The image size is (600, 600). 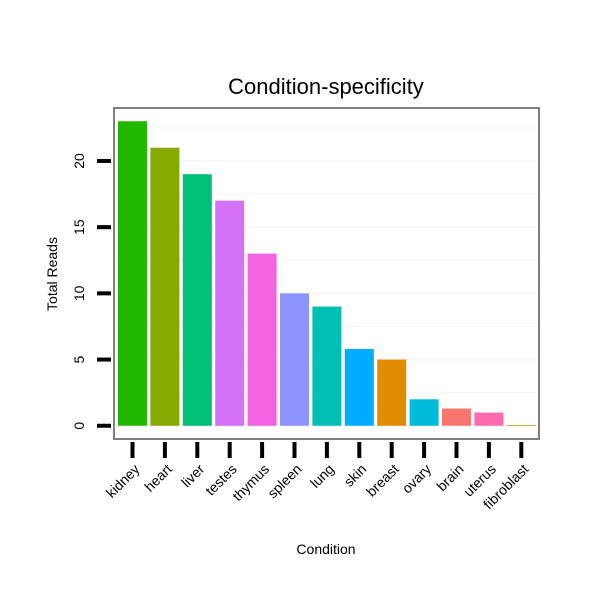 I want to click on bar-testes, so click(x=230, y=313).